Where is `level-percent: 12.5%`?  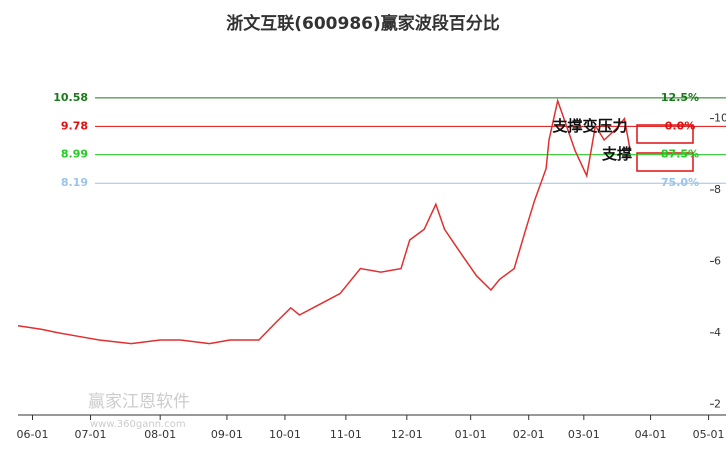 level-percent: 12.5% is located at coordinates (680, 97).